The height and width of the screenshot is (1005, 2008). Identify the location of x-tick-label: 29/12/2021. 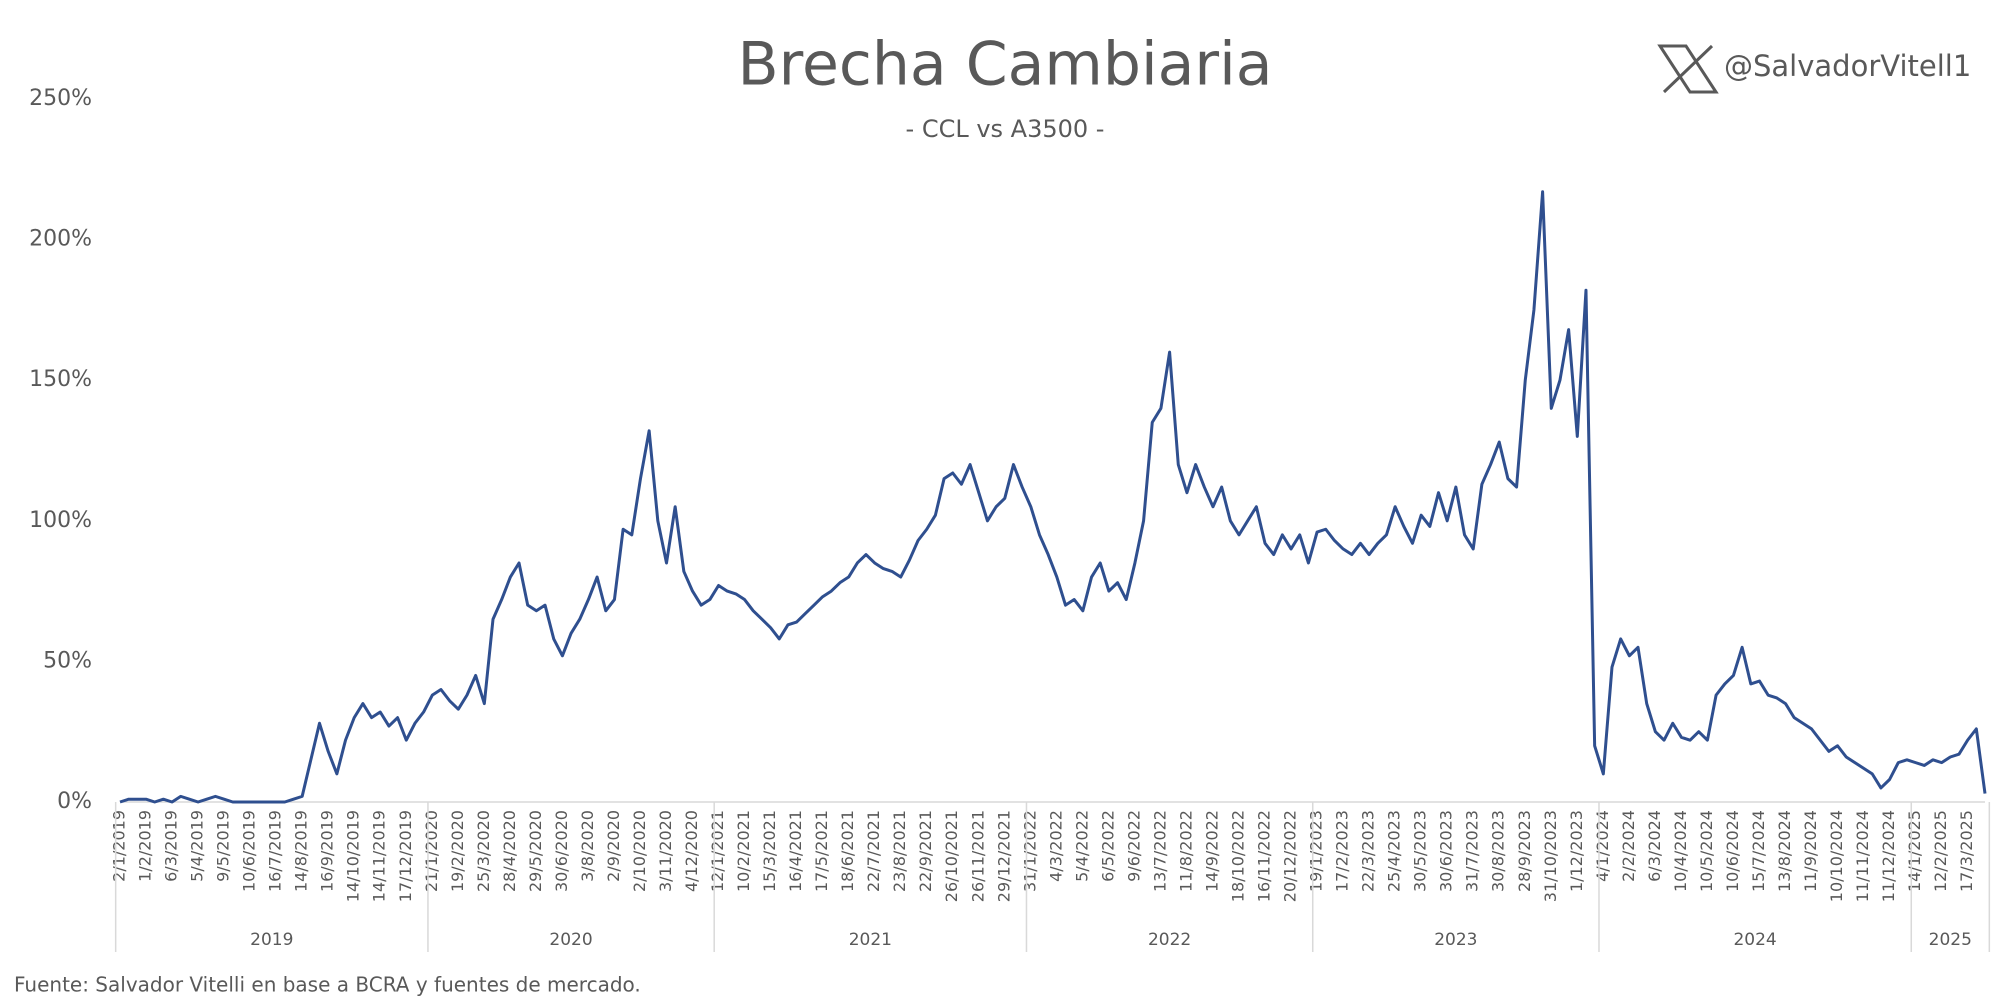
(1003, 856).